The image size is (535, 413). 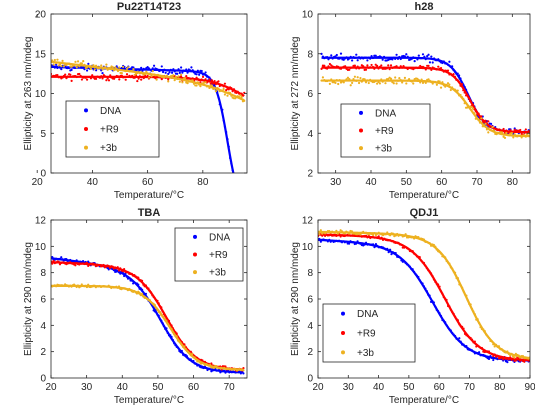 I want to click on x-axis-label: Temperature/°C, so click(x=424, y=195).